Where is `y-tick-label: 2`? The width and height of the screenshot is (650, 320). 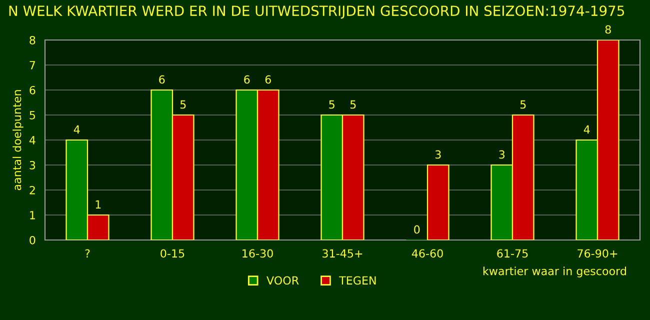
y-tick-label: 2 is located at coordinates (32, 190).